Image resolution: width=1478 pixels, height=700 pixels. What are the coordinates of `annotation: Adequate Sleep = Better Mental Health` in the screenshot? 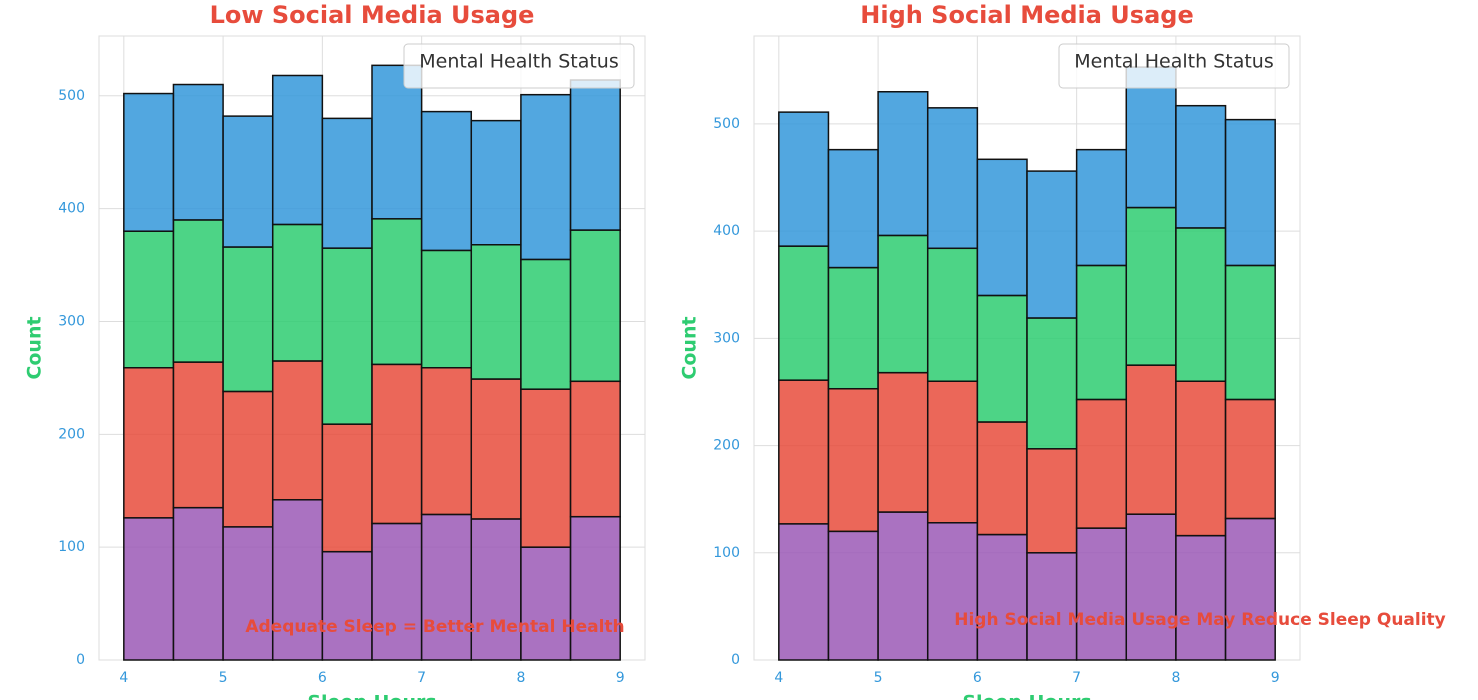 It's located at (434, 627).